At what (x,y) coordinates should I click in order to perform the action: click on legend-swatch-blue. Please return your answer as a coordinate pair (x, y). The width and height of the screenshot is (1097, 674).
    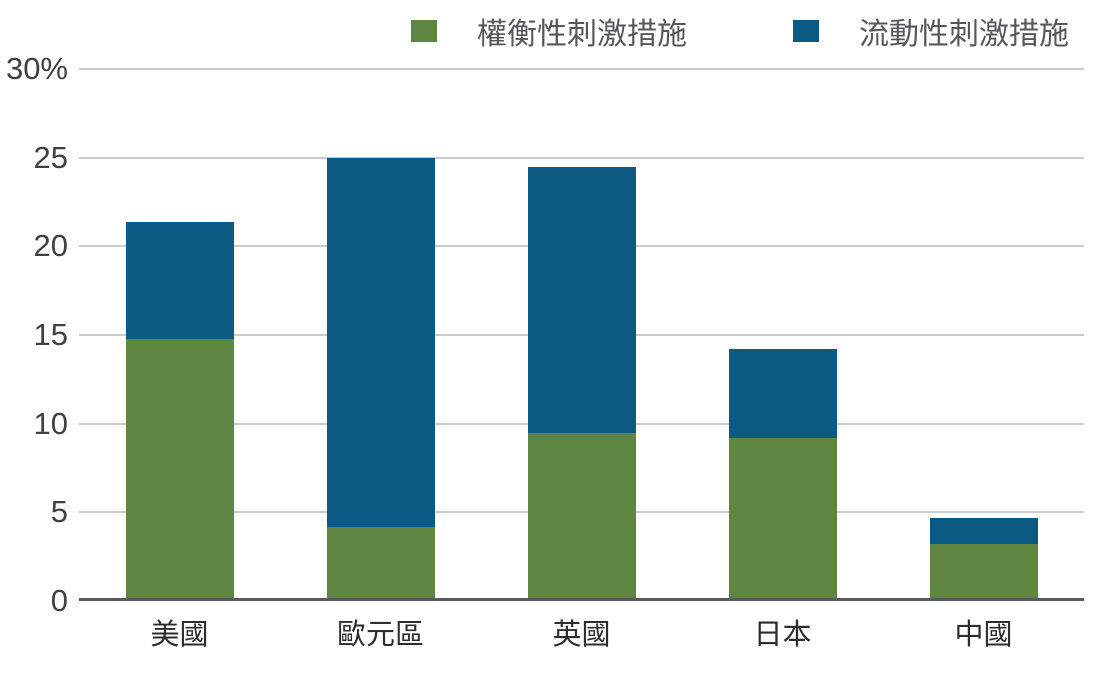
    Looking at the image, I should click on (806, 31).